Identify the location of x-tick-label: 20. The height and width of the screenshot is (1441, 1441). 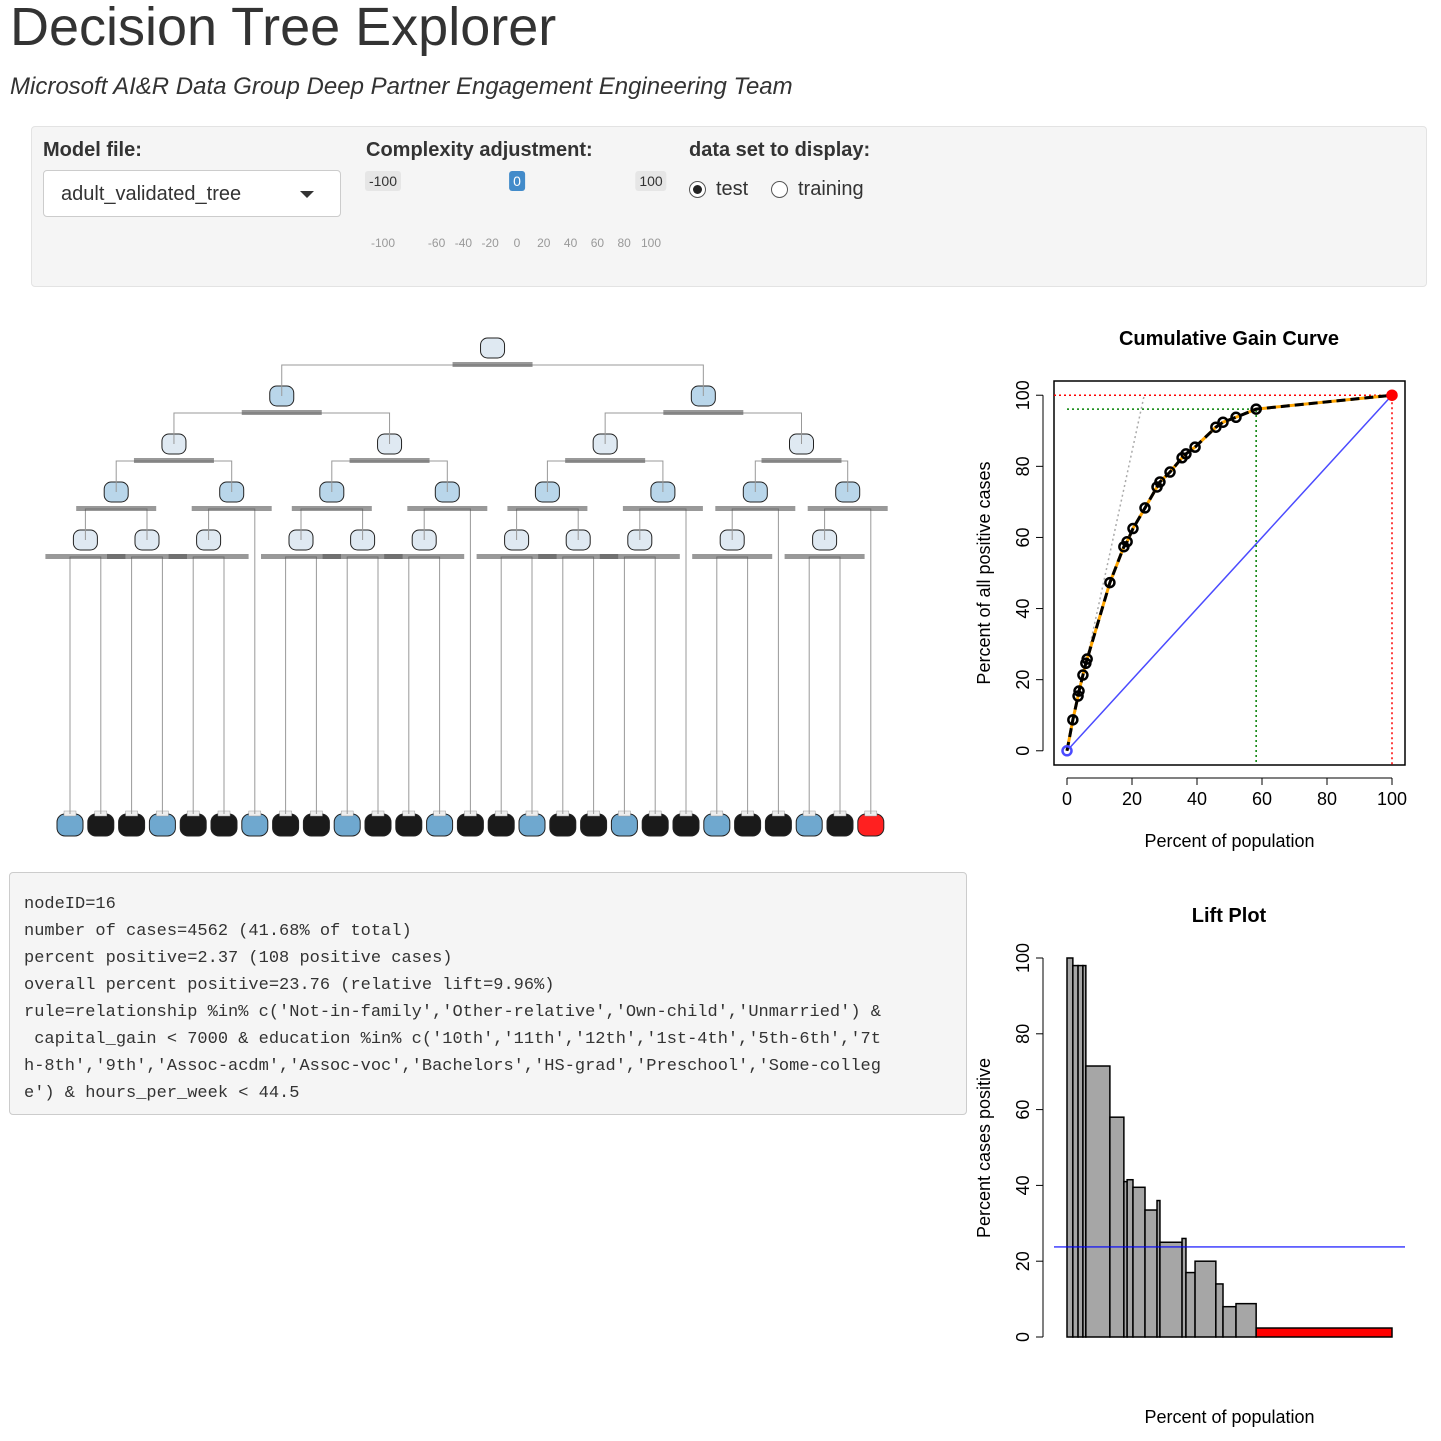
(1132, 799).